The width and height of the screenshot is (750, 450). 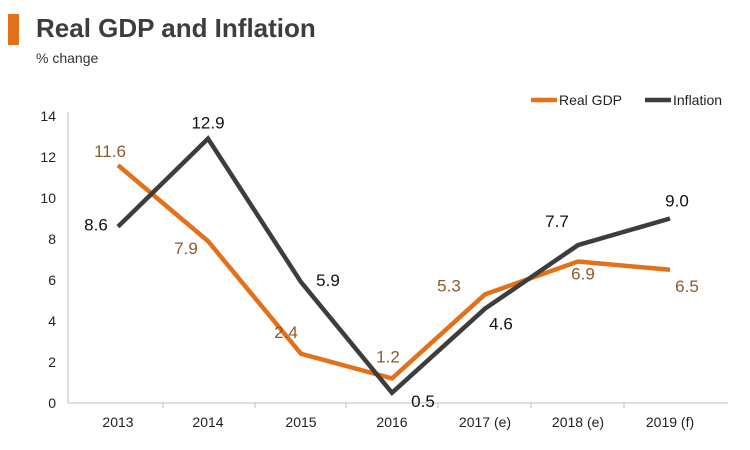 What do you see at coordinates (286, 332) in the screenshot?
I see `data-label-real-gdp: 2.4` at bounding box center [286, 332].